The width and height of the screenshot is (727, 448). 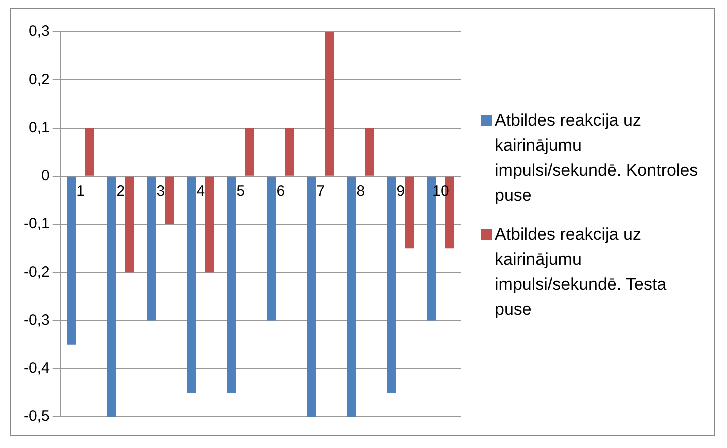 I want to click on legend-label: Atbildes reakcija uz kairinājumu impulsi/sekundē. Kontroles puse, so click(x=597, y=158).